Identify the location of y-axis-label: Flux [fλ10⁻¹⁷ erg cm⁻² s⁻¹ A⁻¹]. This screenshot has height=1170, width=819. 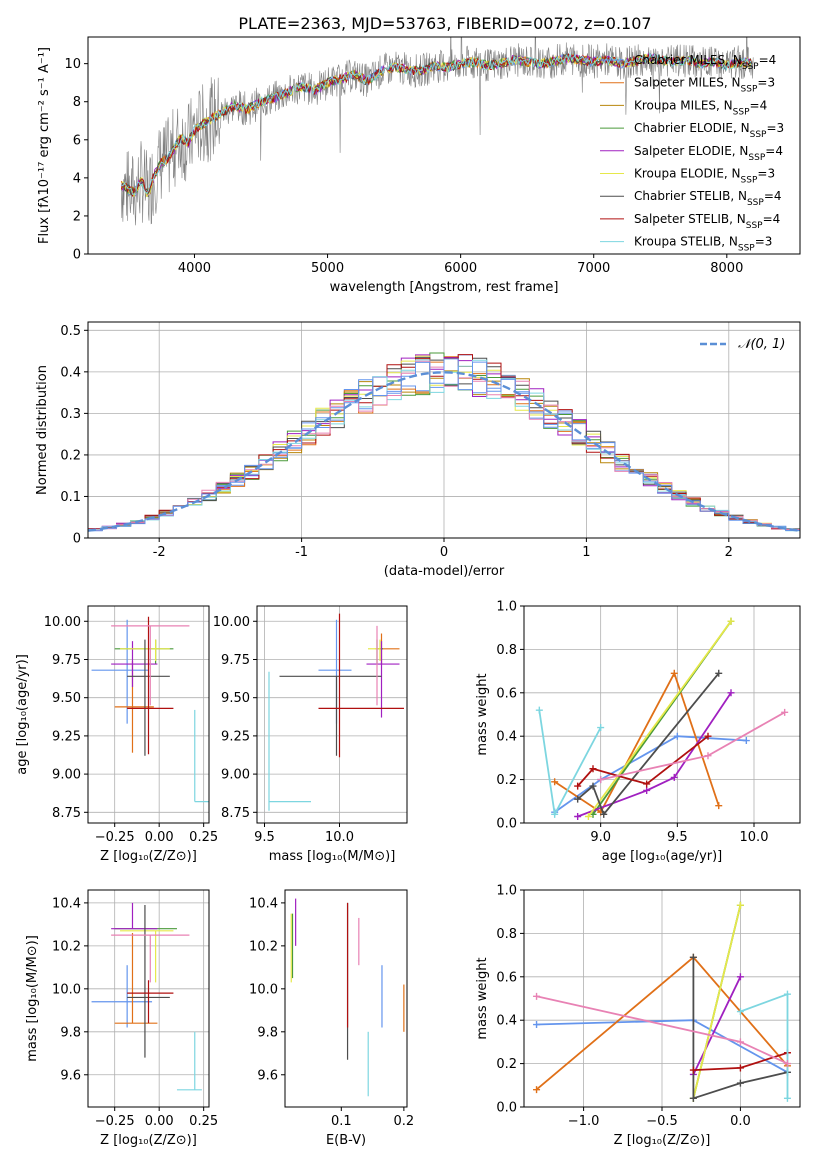
(44, 145).